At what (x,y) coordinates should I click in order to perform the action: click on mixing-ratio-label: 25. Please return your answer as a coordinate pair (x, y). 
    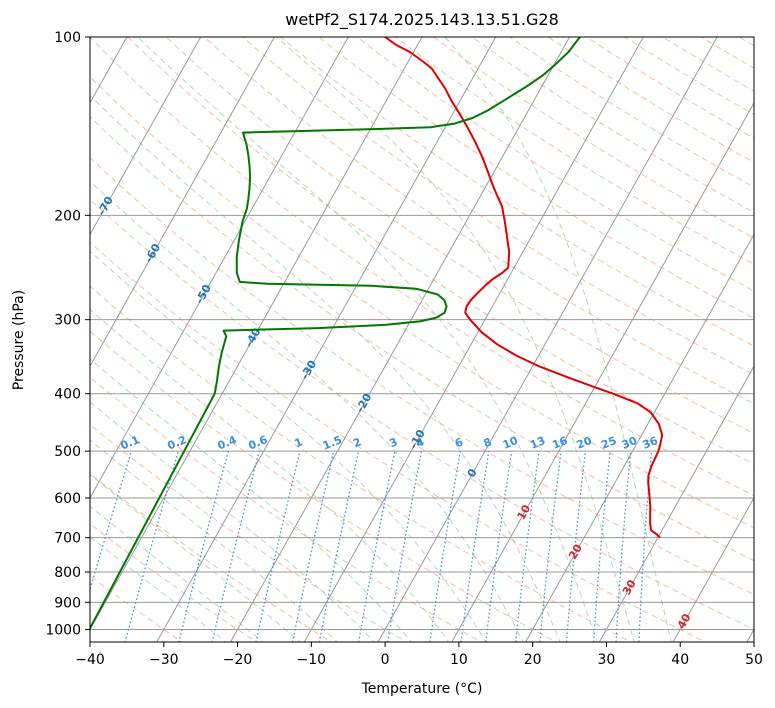
    Looking at the image, I should click on (608, 443).